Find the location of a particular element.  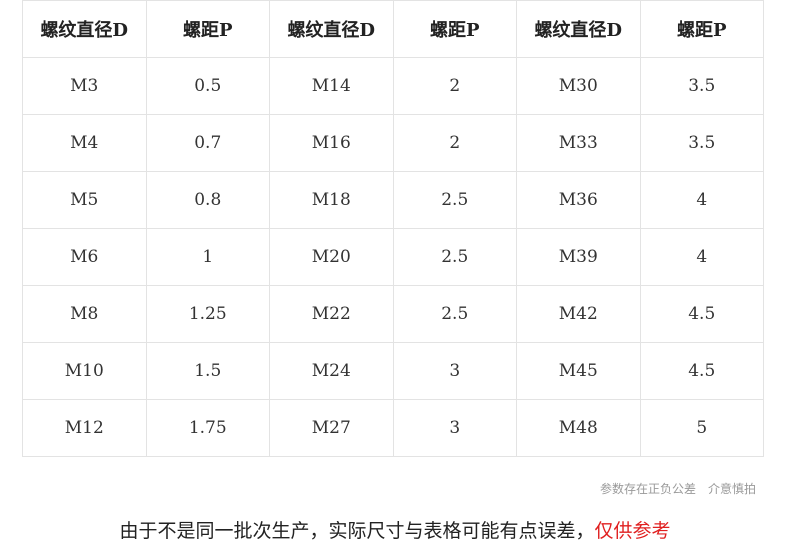

table-row: M5 0.8 M18 2.5 M36 4 is located at coordinates (393, 200).